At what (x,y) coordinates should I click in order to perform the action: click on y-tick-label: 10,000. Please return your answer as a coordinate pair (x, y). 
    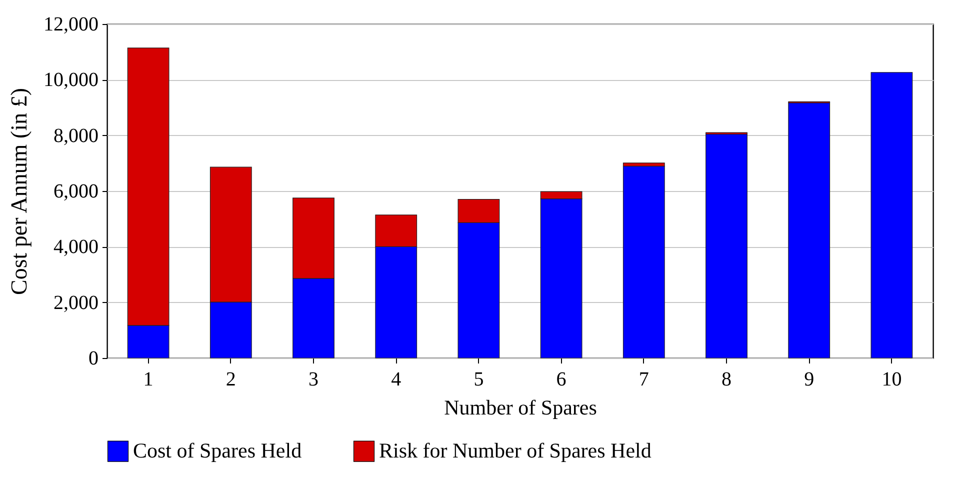
    Looking at the image, I should click on (71, 80).